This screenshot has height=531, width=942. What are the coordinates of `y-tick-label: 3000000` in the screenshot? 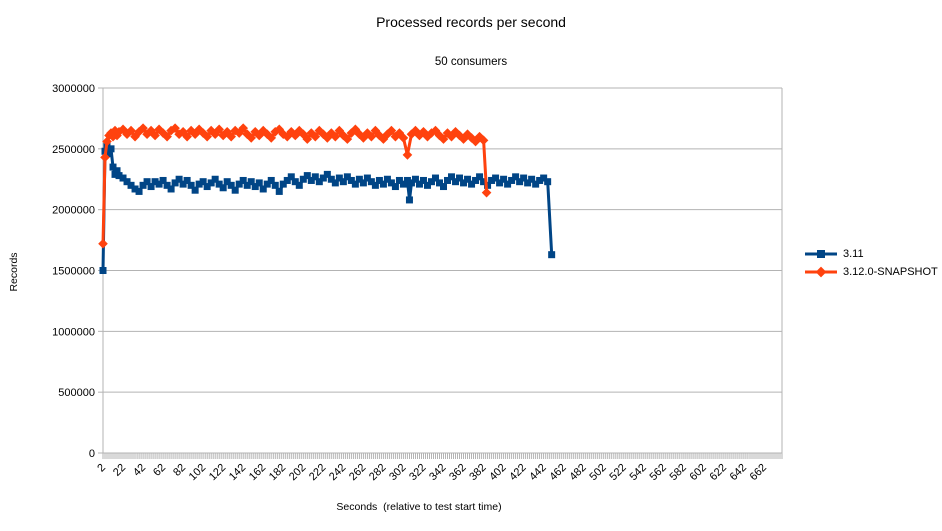 It's located at (73, 89).